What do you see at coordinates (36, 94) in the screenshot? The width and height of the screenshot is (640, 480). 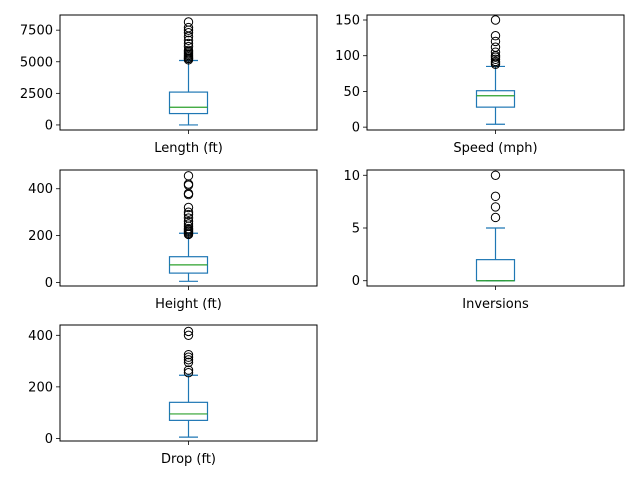 I see `y-tick-label: 2500` at bounding box center [36, 94].